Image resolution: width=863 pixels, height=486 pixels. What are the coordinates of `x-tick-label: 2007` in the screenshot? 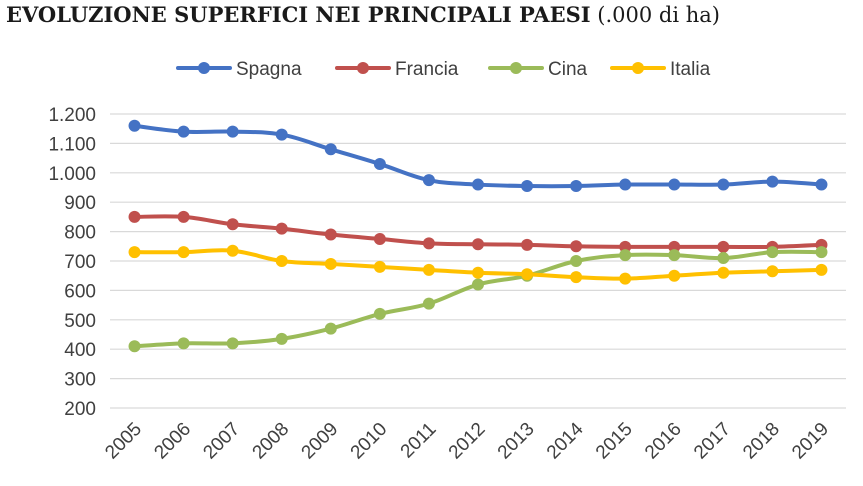 It's located at (221, 441).